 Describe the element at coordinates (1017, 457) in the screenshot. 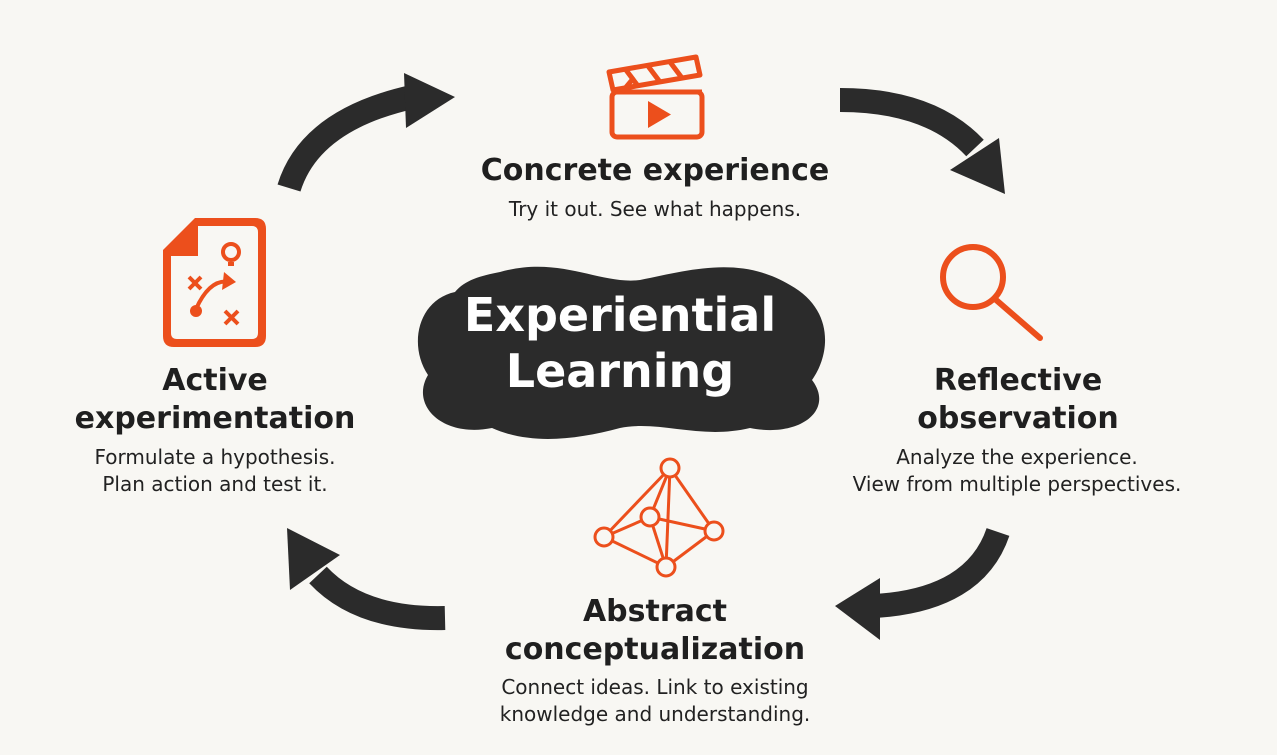

I see `reflective-desc-line1: Analyze the experience.` at that location.